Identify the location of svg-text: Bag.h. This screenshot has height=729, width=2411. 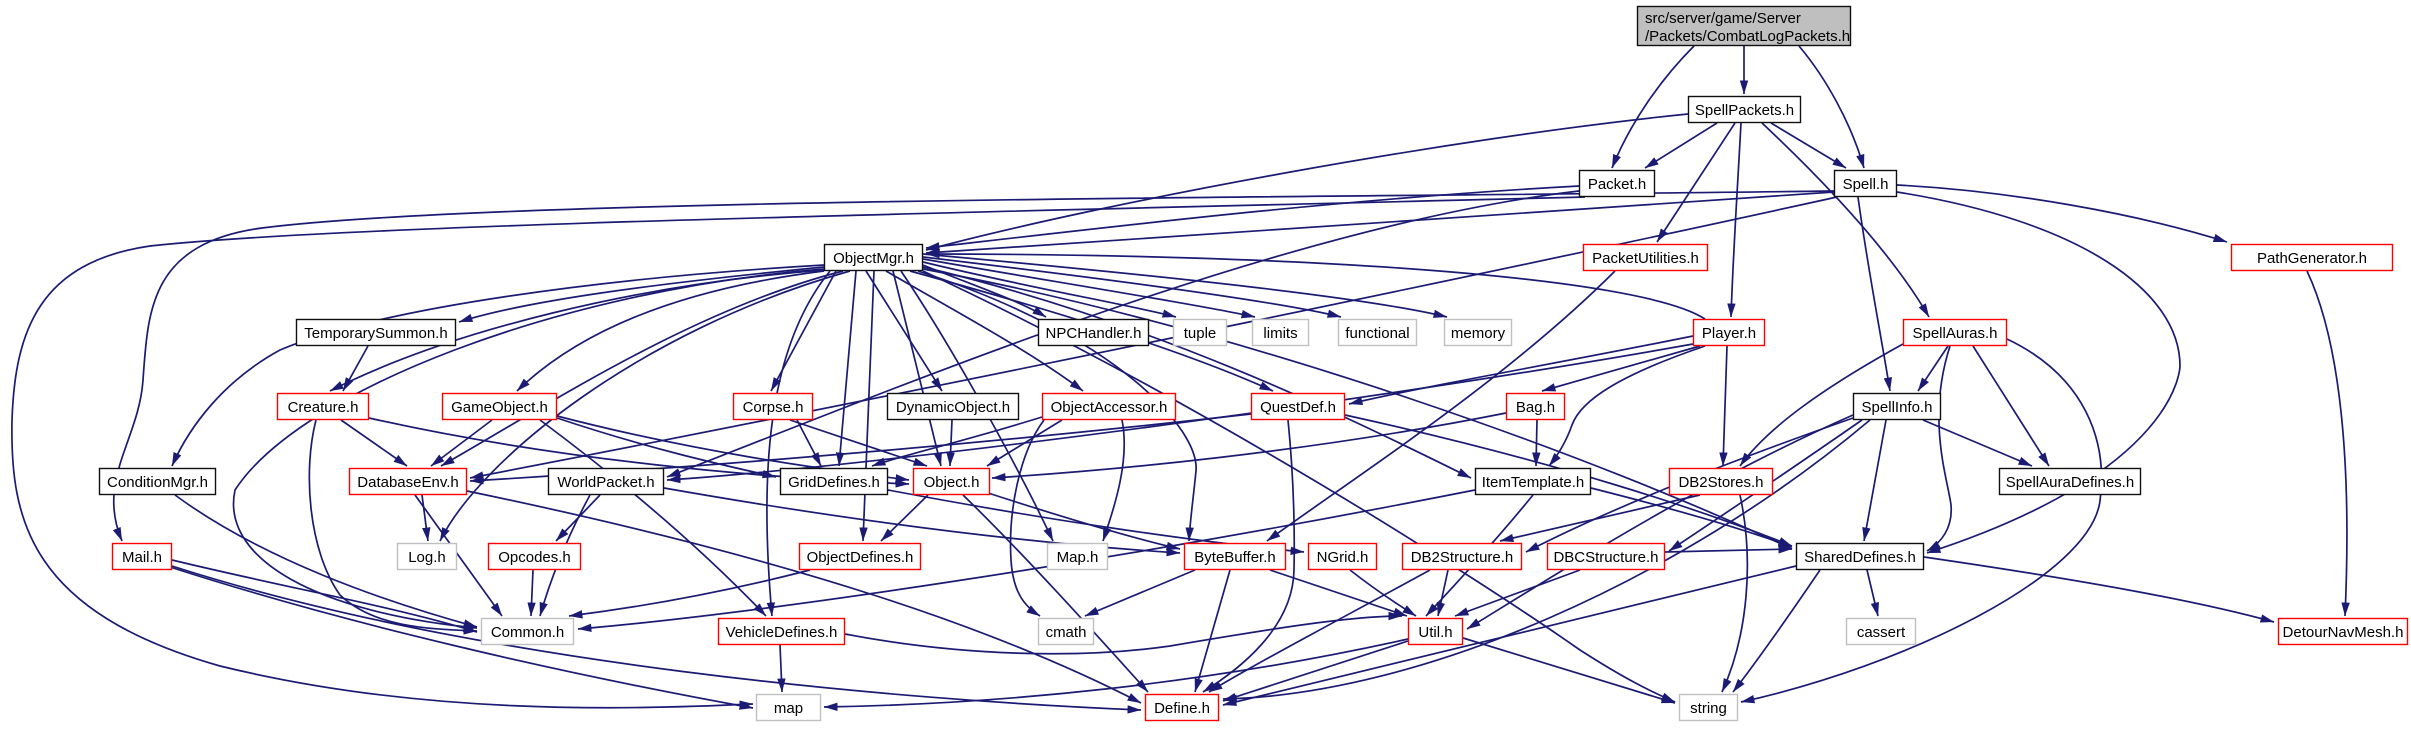
(1535, 407).